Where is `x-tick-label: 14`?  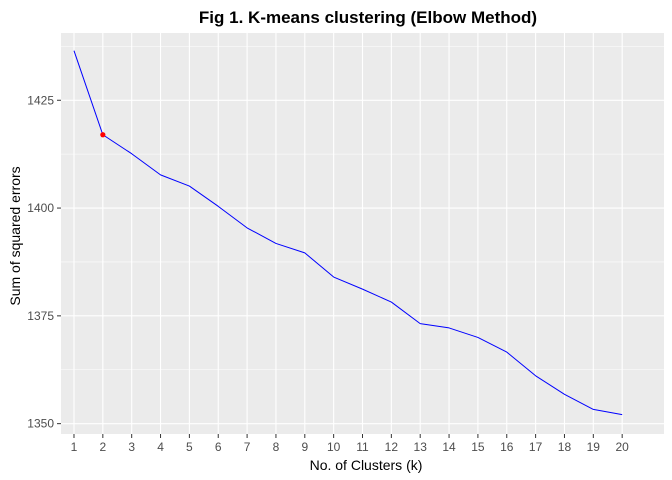 x-tick-label: 14 is located at coordinates (449, 447).